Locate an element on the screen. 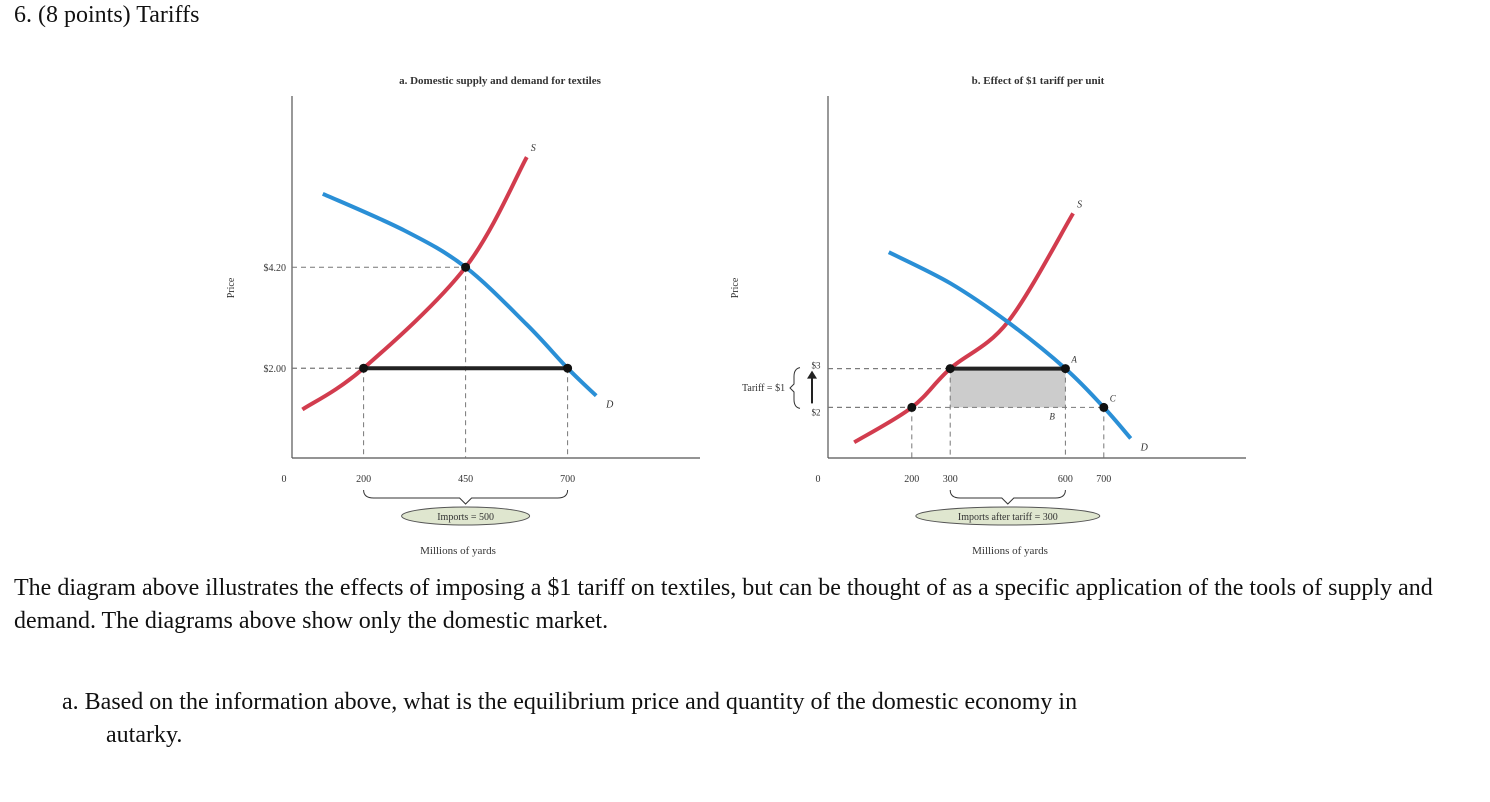 The image size is (1490, 802). question-a-label: a. is located at coordinates (70, 702).